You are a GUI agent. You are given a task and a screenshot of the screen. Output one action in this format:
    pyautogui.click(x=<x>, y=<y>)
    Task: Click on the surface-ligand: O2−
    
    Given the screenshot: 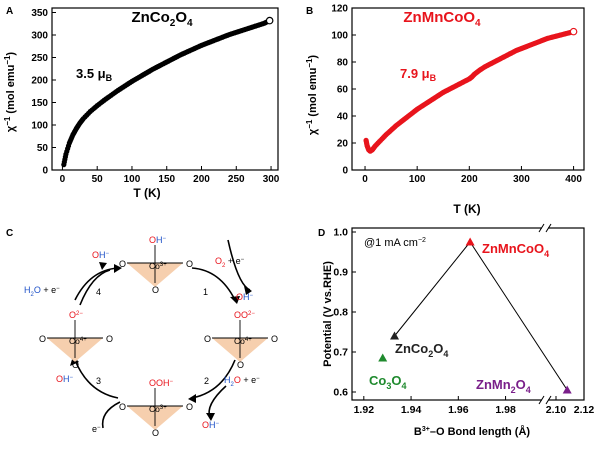 What is the action you would take?
    pyautogui.click(x=76, y=315)
    